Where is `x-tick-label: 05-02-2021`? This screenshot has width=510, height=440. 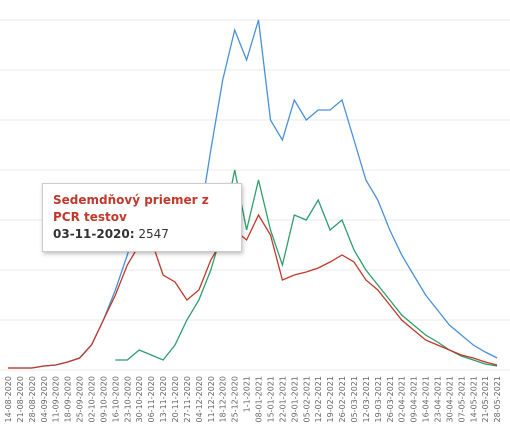 x-tick-label: 05-02-2021 is located at coordinates (306, 399).